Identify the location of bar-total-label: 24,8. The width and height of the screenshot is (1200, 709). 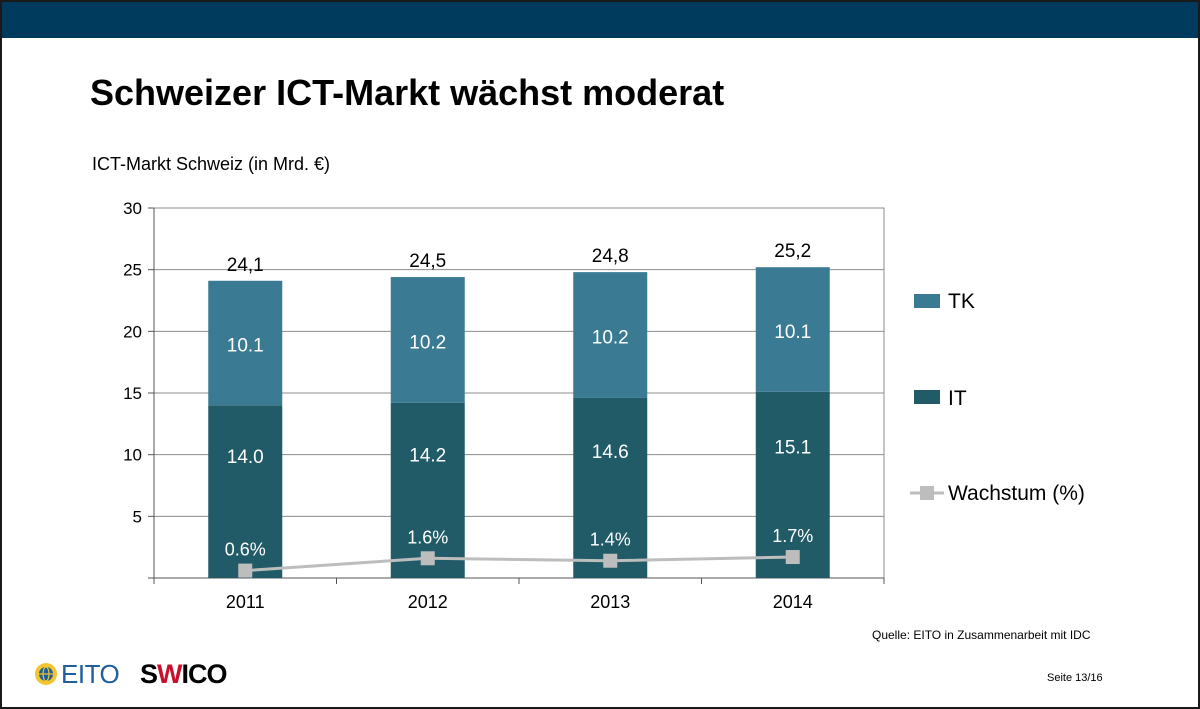
(610, 256).